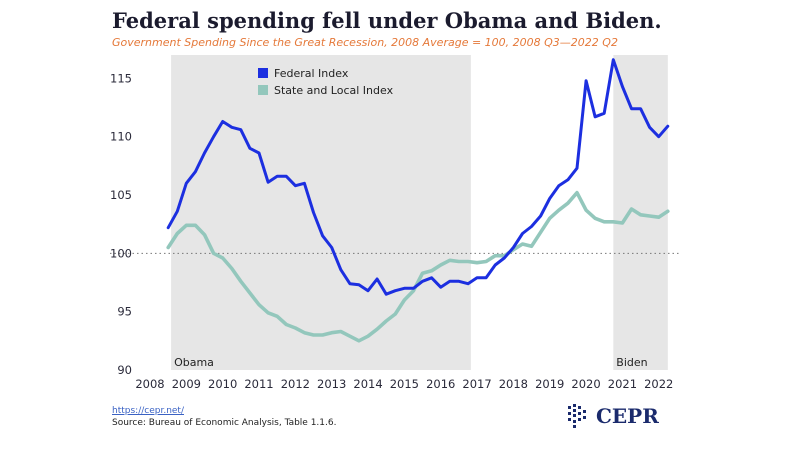  What do you see at coordinates (440, 384) in the screenshot?
I see `x-tick-label: 2016` at bounding box center [440, 384].